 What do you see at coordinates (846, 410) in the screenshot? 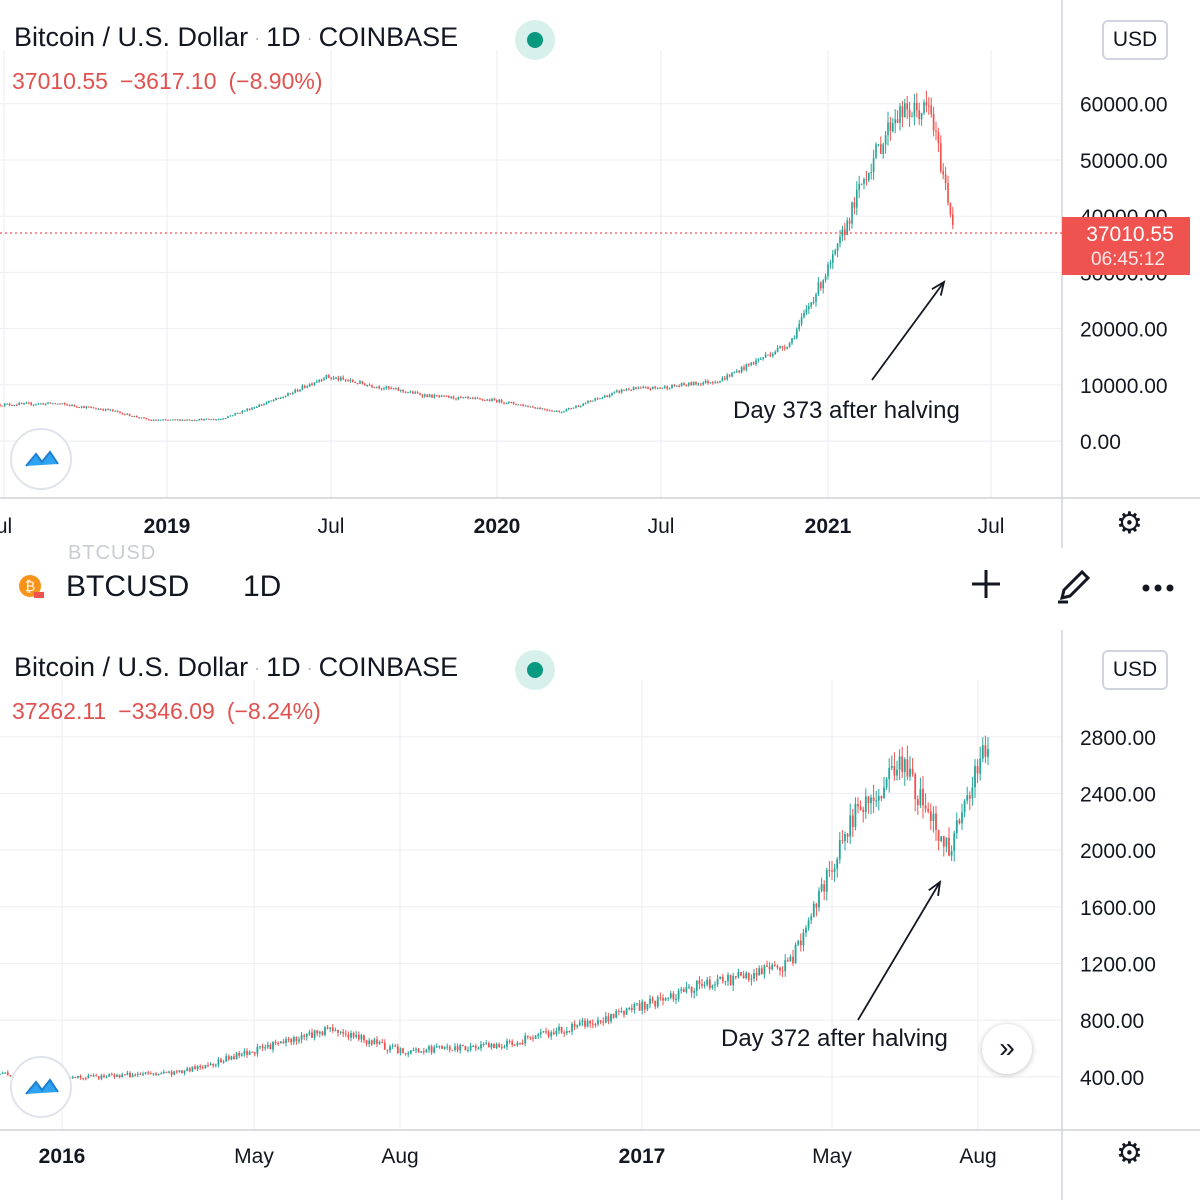
I see `annotation-text: Day 373 after halving` at bounding box center [846, 410].